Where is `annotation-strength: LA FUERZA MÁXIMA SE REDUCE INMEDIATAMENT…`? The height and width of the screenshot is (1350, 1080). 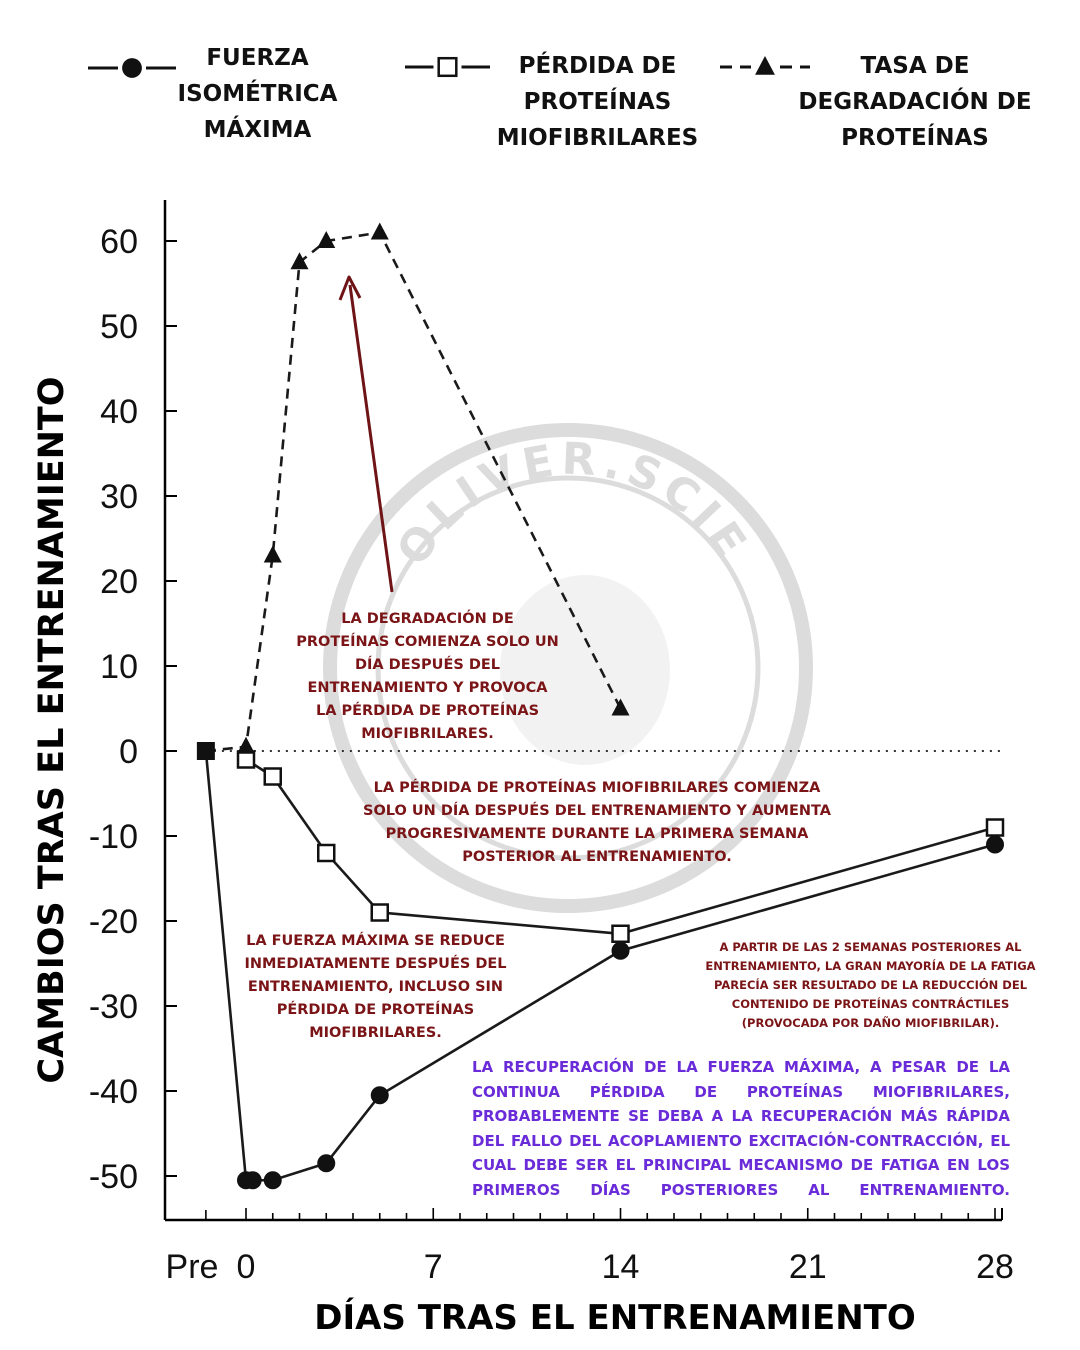 annotation-strength: LA FUERZA MÁXIMA SE REDUCE INMEDIATAMENT… is located at coordinates (375, 987).